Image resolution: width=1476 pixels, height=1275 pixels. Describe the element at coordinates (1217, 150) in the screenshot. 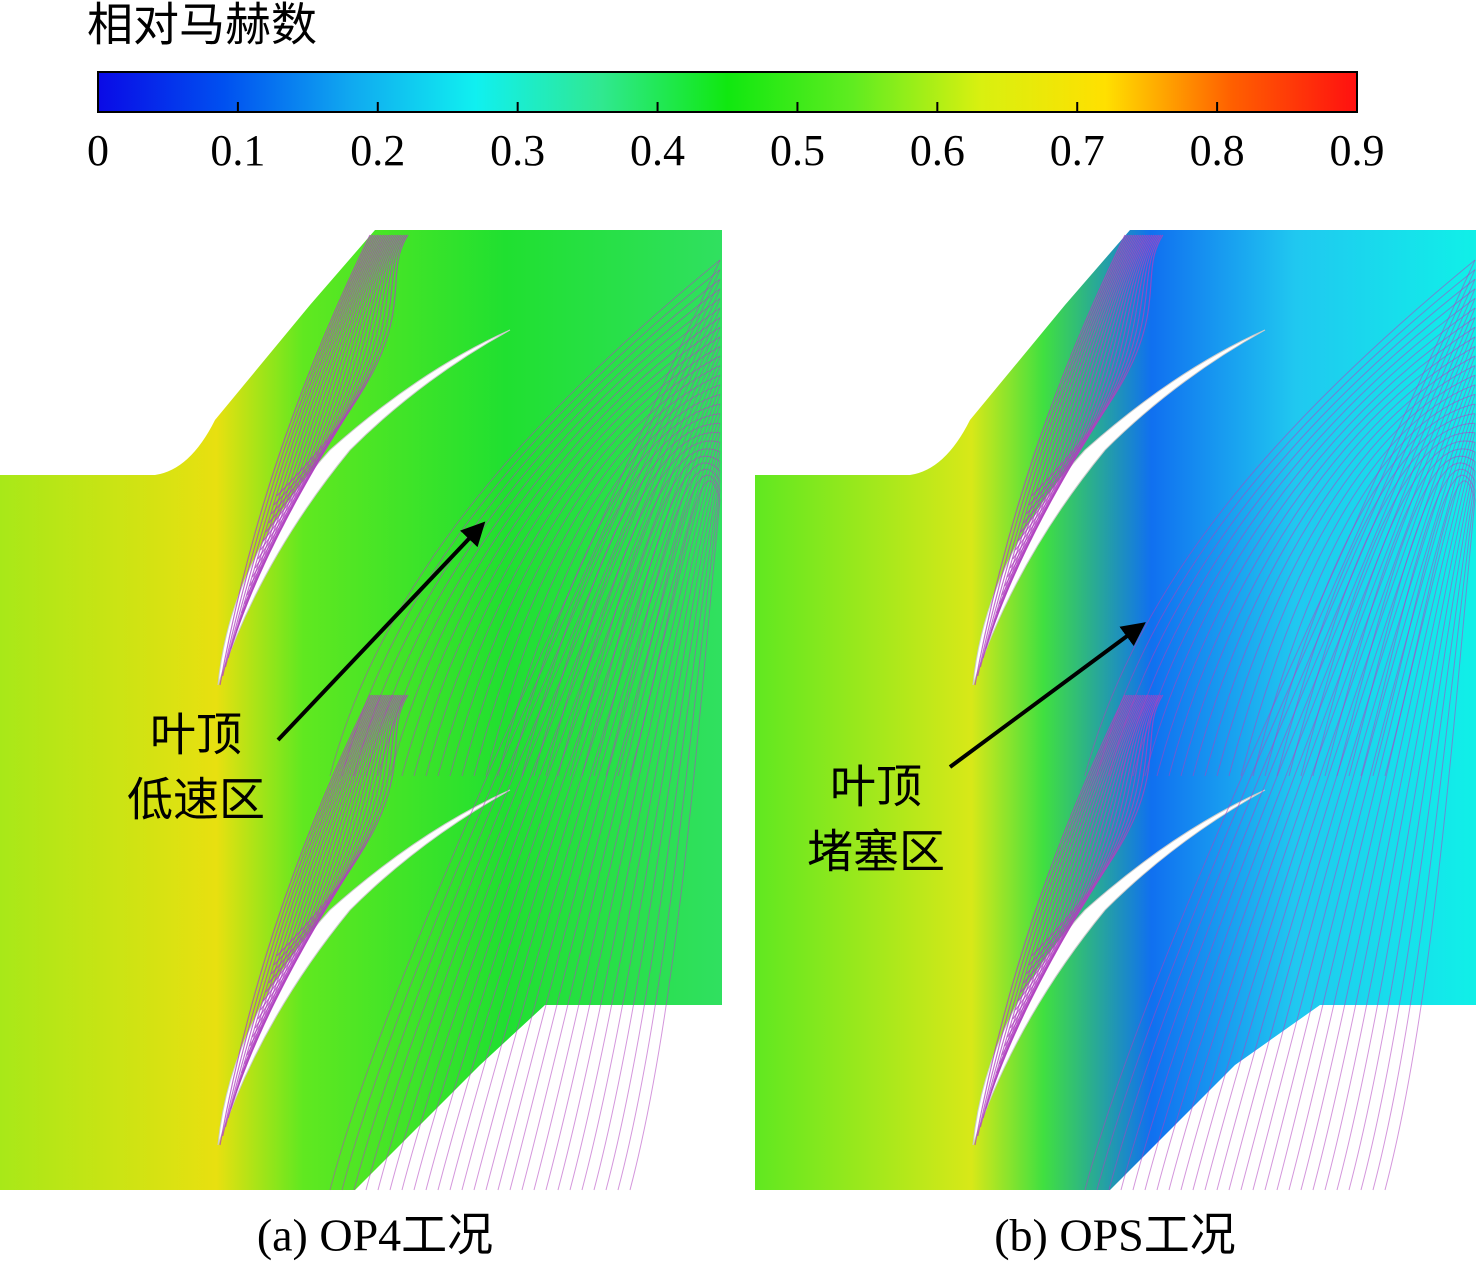

I see `tick-label: 0.8` at that location.